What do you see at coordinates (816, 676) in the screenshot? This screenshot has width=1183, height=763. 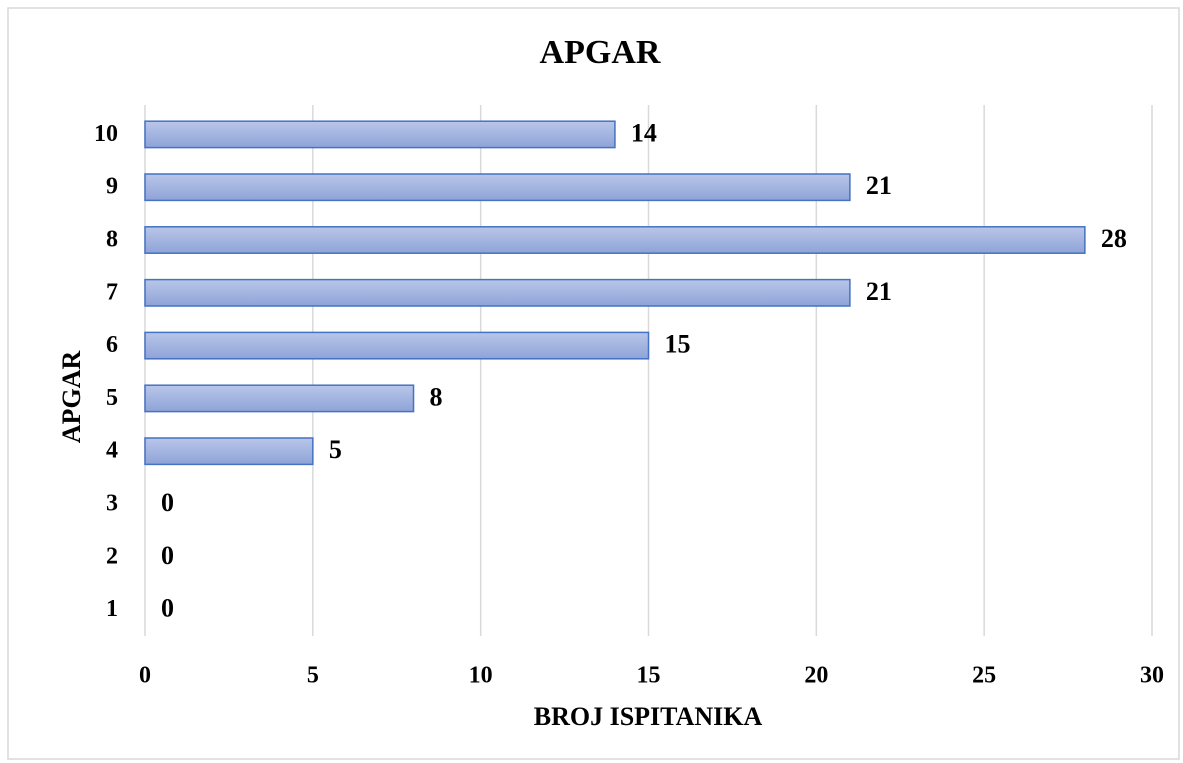 I see `x-tick-label: 20` at bounding box center [816, 676].